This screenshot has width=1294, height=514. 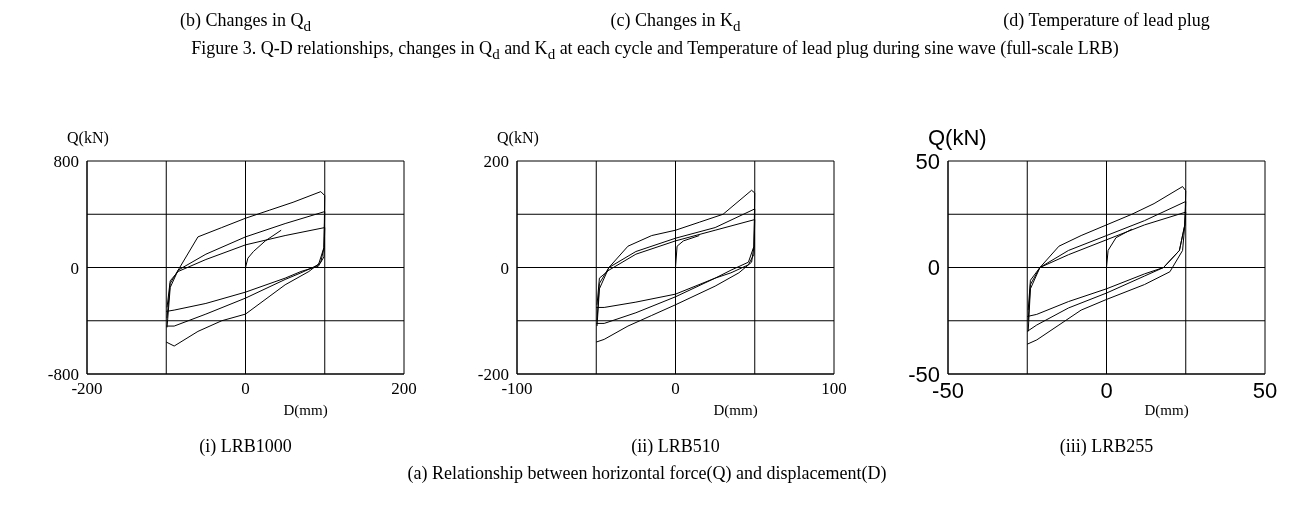 What do you see at coordinates (675, 446) in the screenshot?
I see `text: (ii) LRB510` at bounding box center [675, 446].